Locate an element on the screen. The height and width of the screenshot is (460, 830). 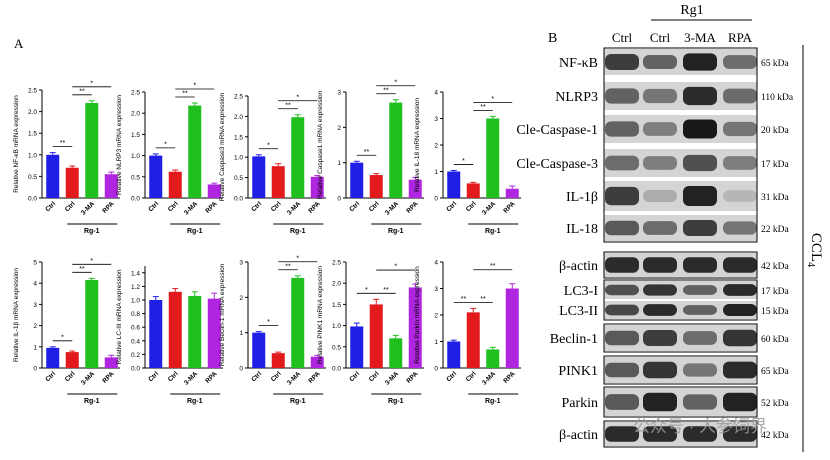
blot-row: Beclin-1 60 kDa is located at coordinates (669, 338).